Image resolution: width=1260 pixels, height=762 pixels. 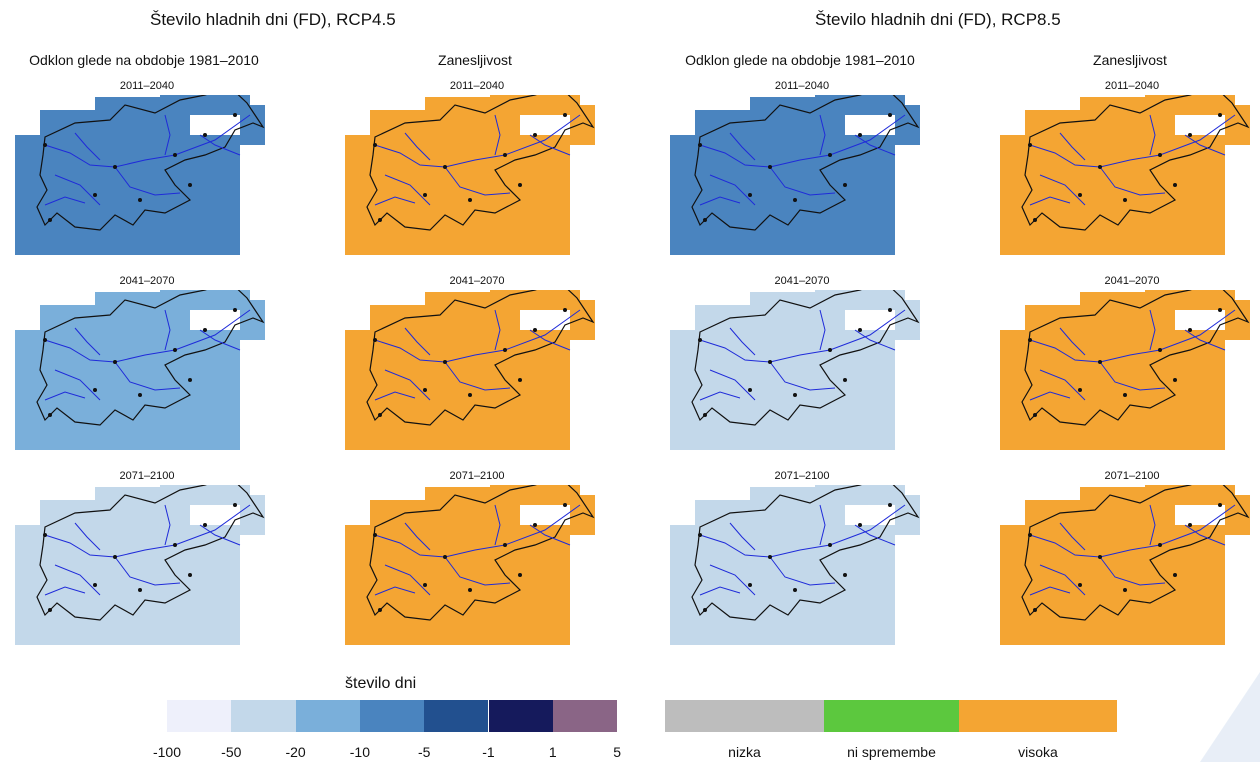 I want to click on legend-days-title: število dni, so click(x=381, y=683).